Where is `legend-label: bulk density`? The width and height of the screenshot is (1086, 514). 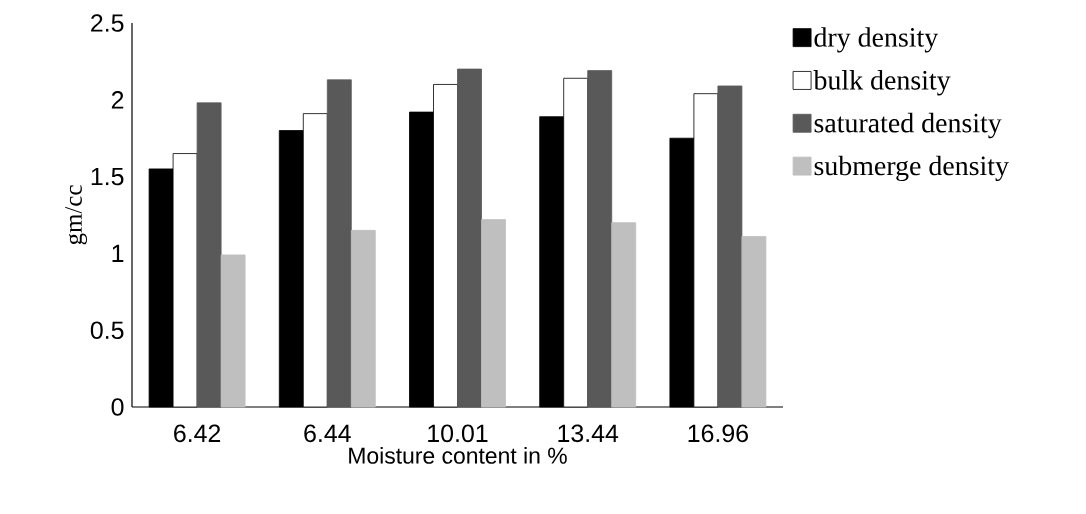 legend-label: bulk density is located at coordinates (882, 83).